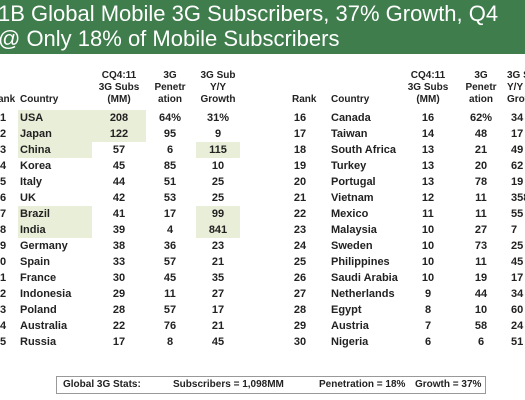  I want to click on rank-cell: 3, so click(3, 150).